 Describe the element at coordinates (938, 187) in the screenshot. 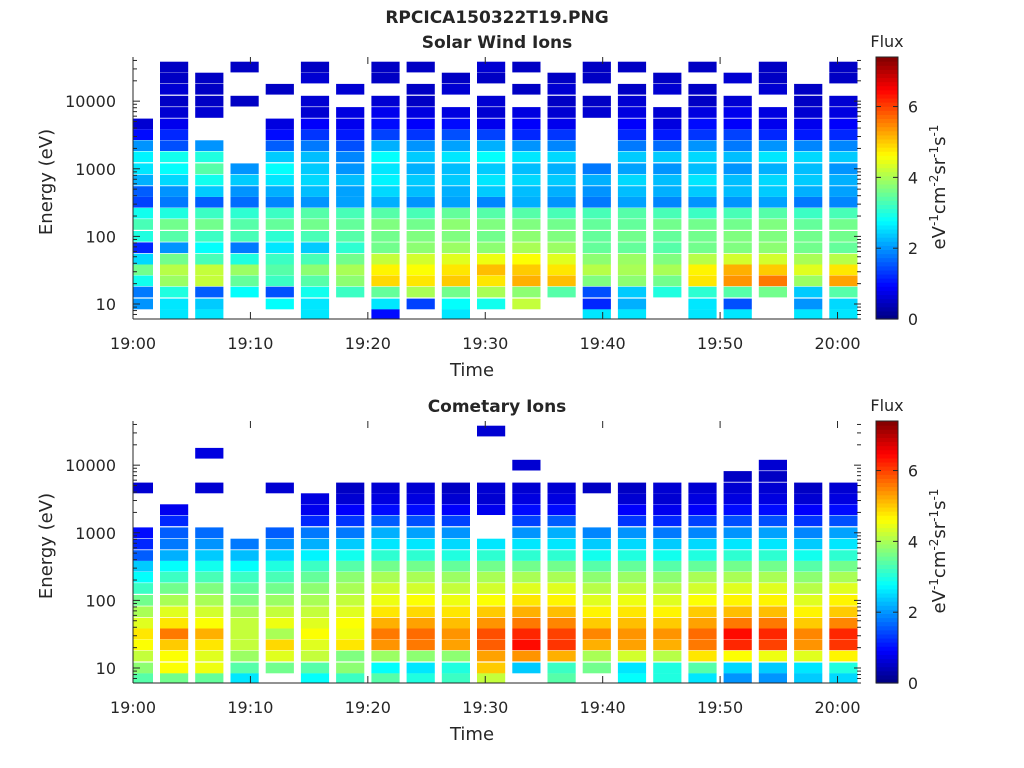

I see `colorbar-unit-label: eV-1cm-2sr-1s-1` at that location.